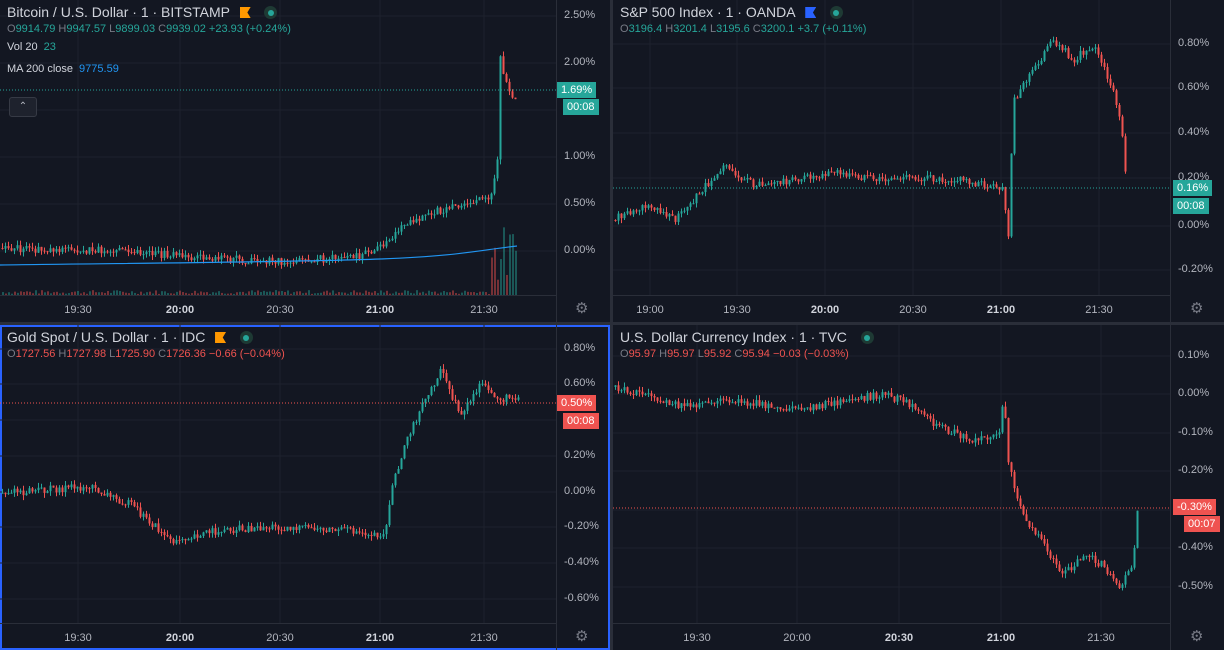 The height and width of the screenshot is (650, 1224). I want to click on symbol-title: Bitcoin / U.S. Dollar · 1 · BITSTAMP, so click(119, 12).